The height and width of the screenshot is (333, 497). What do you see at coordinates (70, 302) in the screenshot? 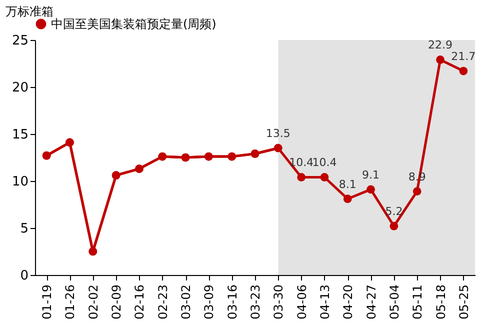
I see `x-tick-label: 01-26` at bounding box center [70, 302].